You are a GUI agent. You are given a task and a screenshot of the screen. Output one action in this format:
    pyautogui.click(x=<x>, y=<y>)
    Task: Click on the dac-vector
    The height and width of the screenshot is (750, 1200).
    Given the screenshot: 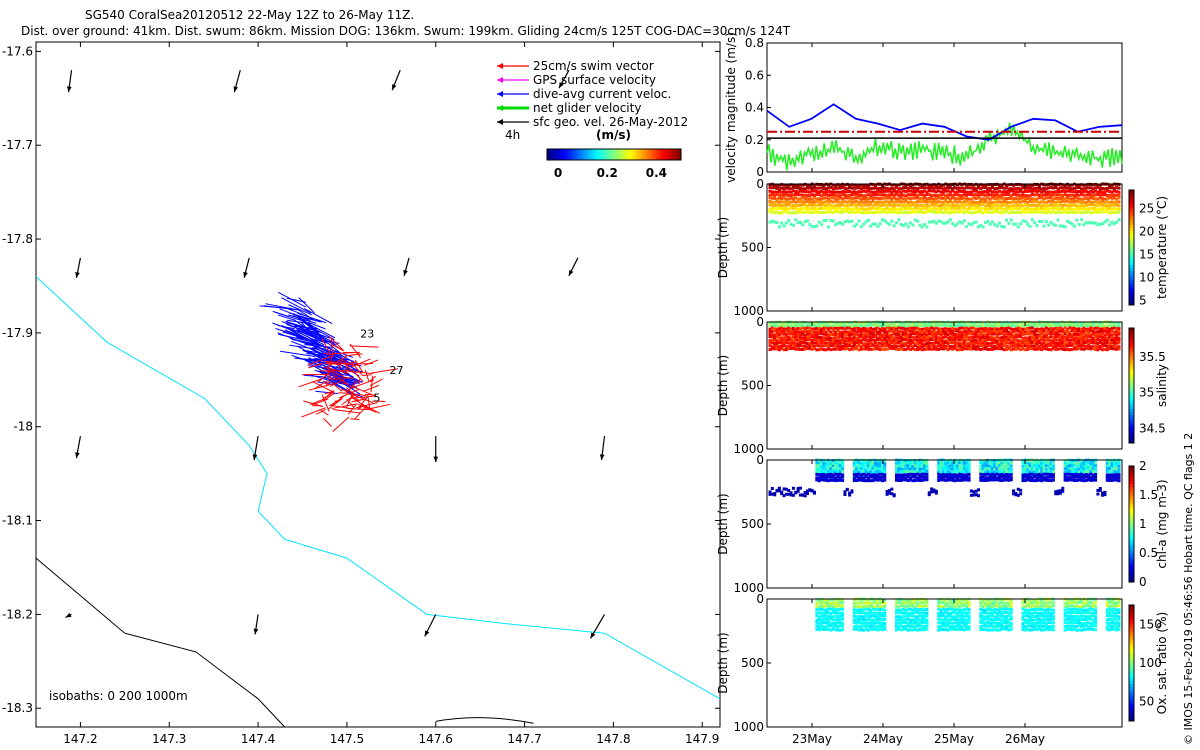 What is the action you would take?
    pyautogui.click(x=312, y=318)
    